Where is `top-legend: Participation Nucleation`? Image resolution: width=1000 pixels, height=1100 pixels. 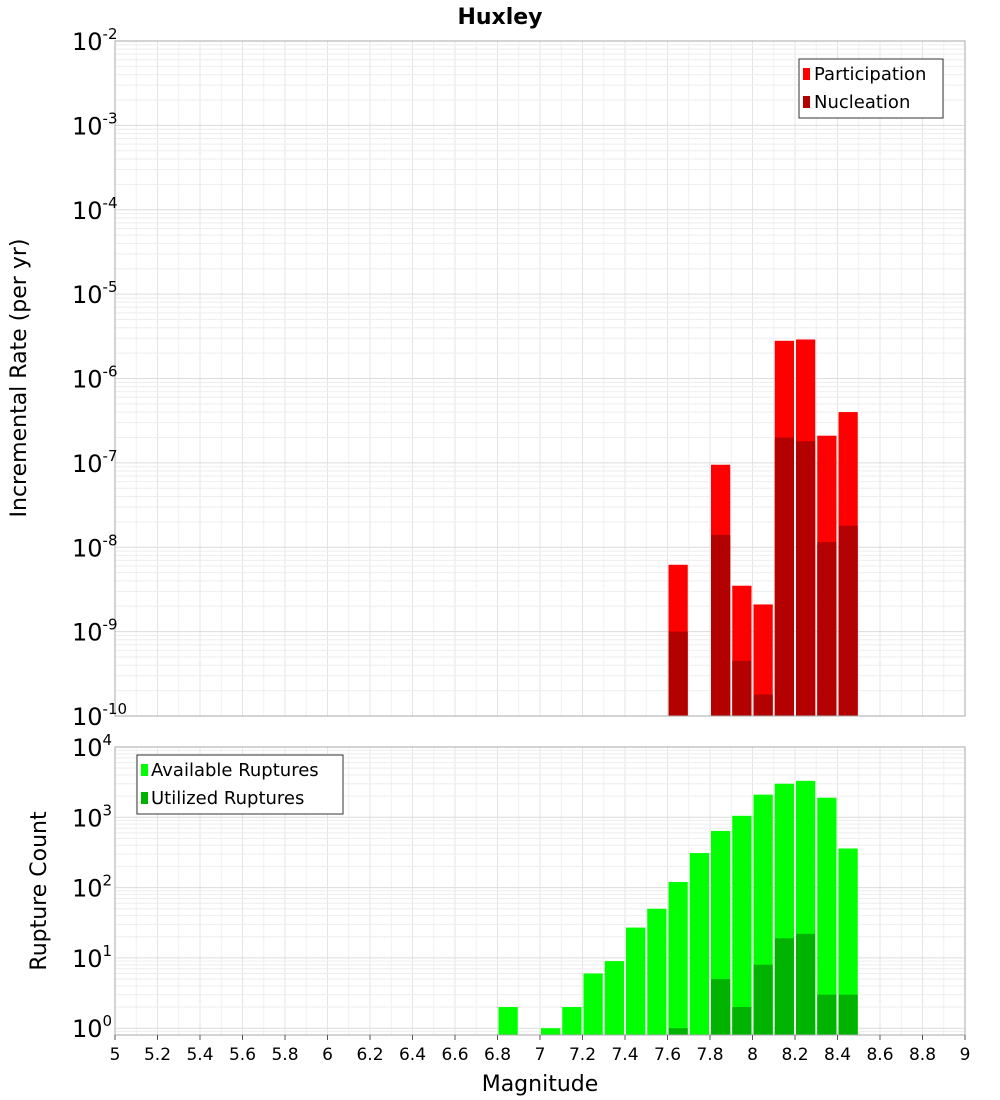
top-legend: Participation Nucleation is located at coordinates (871, 88).